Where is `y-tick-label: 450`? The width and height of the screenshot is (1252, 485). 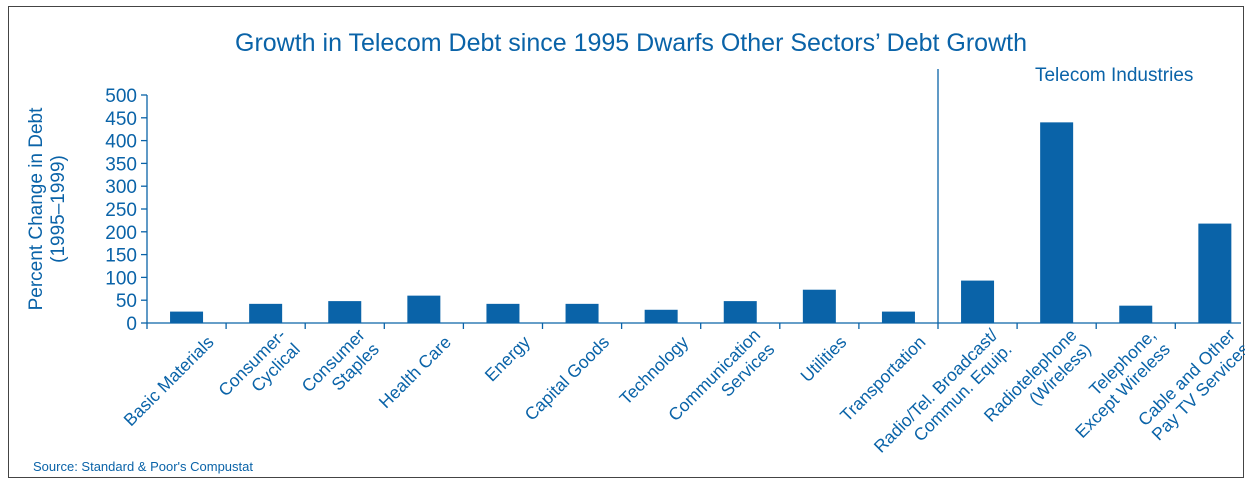 y-tick-label: 450 is located at coordinates (121, 119).